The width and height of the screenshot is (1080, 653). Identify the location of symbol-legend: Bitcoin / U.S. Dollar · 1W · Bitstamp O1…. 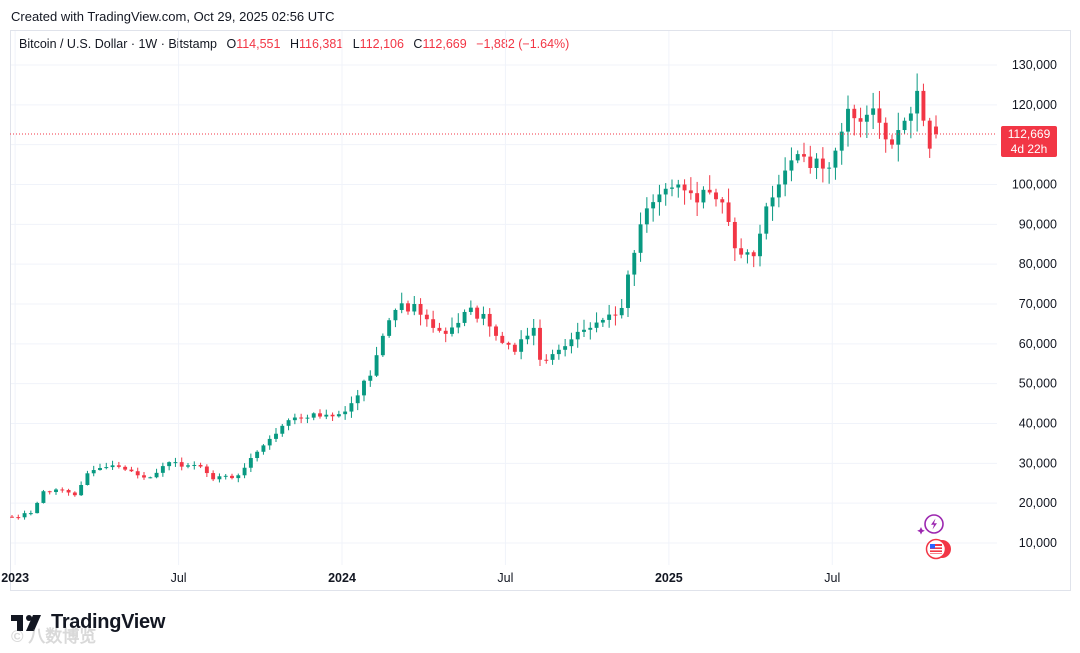
(297, 44).